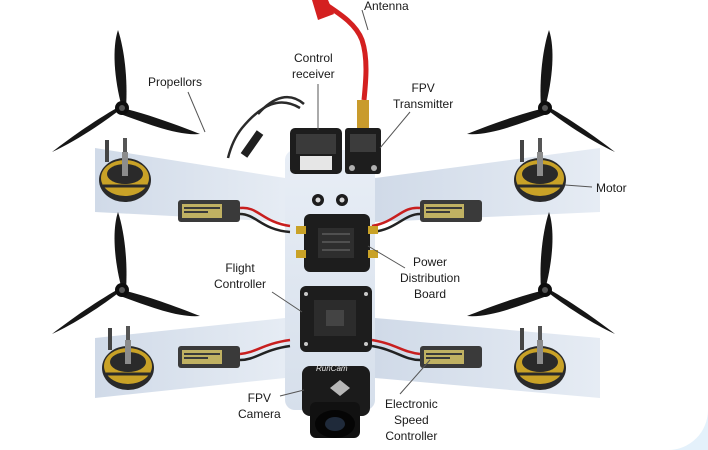  What do you see at coordinates (540, 170) in the screenshot?
I see `motor-top-right` at bounding box center [540, 170].